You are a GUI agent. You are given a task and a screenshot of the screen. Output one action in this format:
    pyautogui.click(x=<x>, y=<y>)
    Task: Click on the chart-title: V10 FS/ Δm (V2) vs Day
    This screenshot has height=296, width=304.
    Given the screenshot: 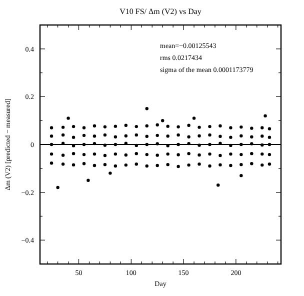 What is the action you would take?
    pyautogui.click(x=161, y=11)
    